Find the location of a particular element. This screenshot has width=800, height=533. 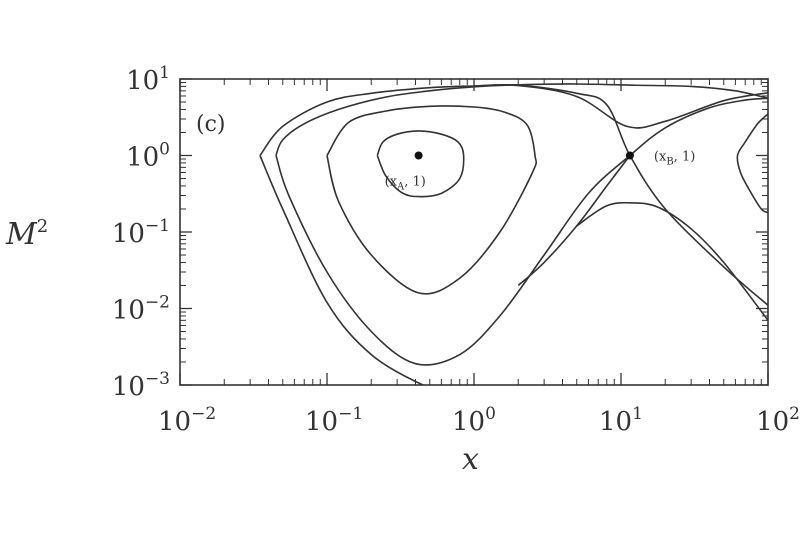

x-axis-label: x is located at coordinates (470, 459).